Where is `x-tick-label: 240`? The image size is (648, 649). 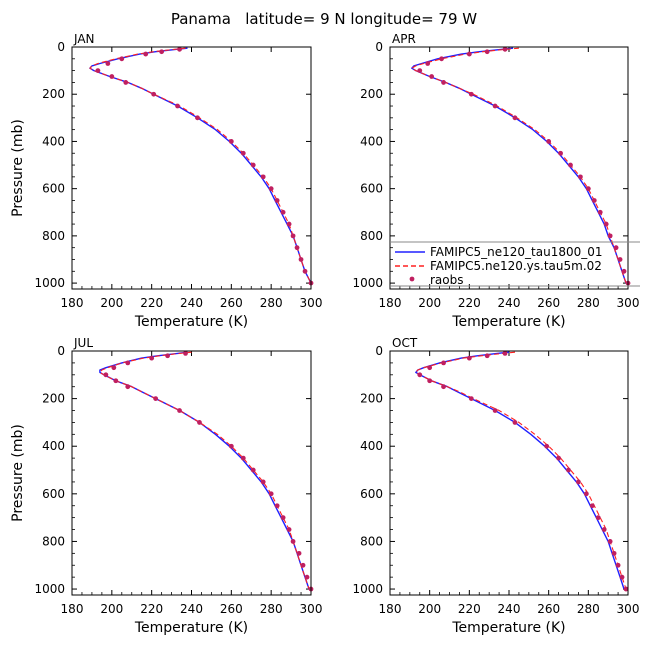 x-tick-label: 240 is located at coordinates (191, 303).